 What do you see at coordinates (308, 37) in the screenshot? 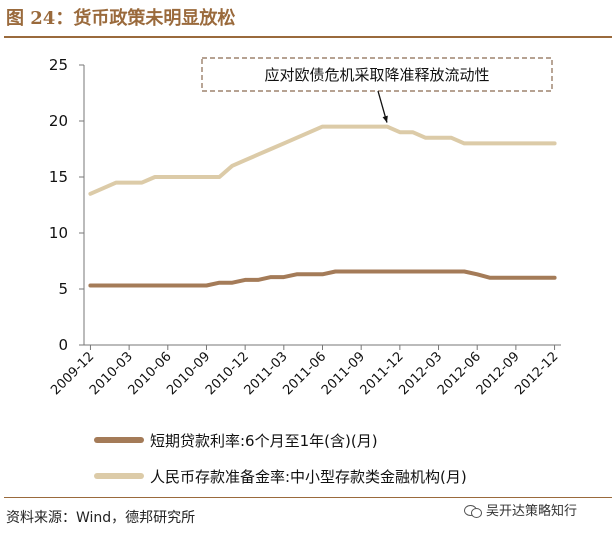
I see `title-divider` at bounding box center [308, 37].